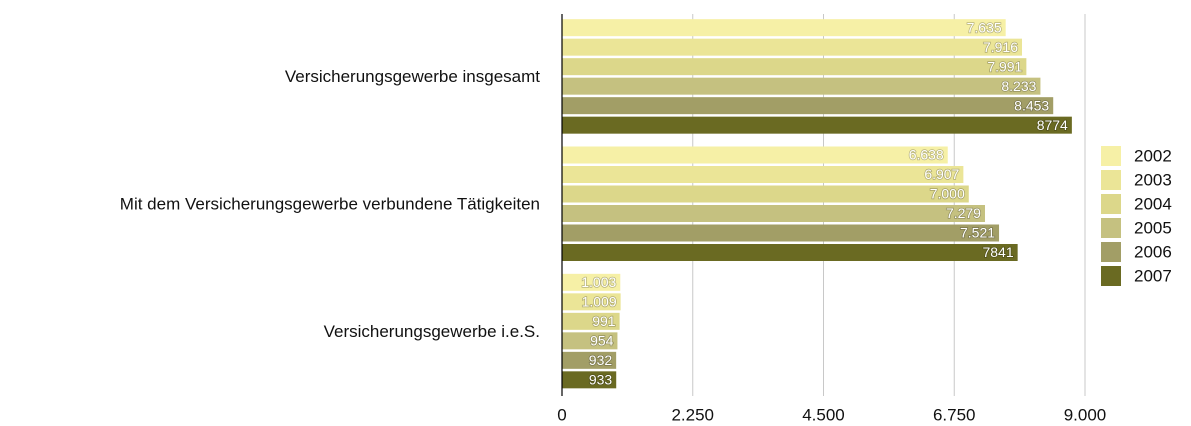  I want to click on value-label: 7.991, so click(1004, 66).